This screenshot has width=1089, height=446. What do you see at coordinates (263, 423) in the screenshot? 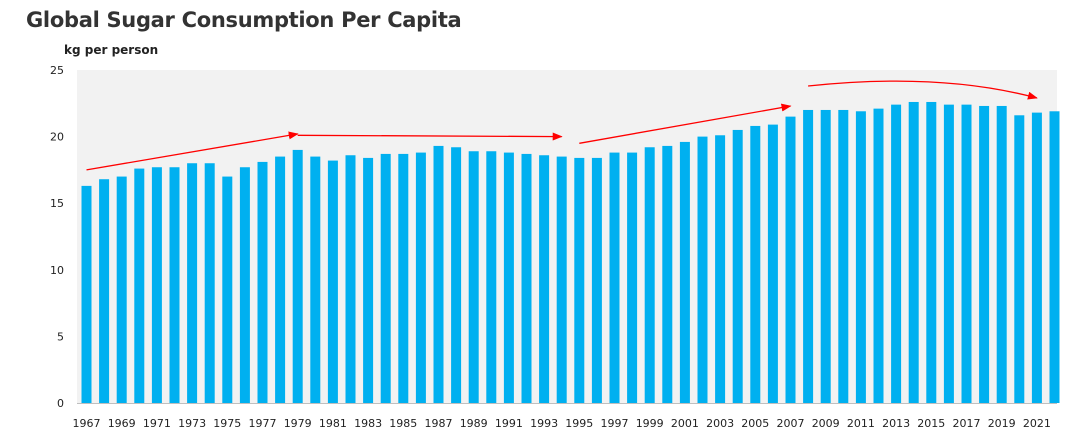
I see `x-tick-label: 1977` at bounding box center [263, 423].